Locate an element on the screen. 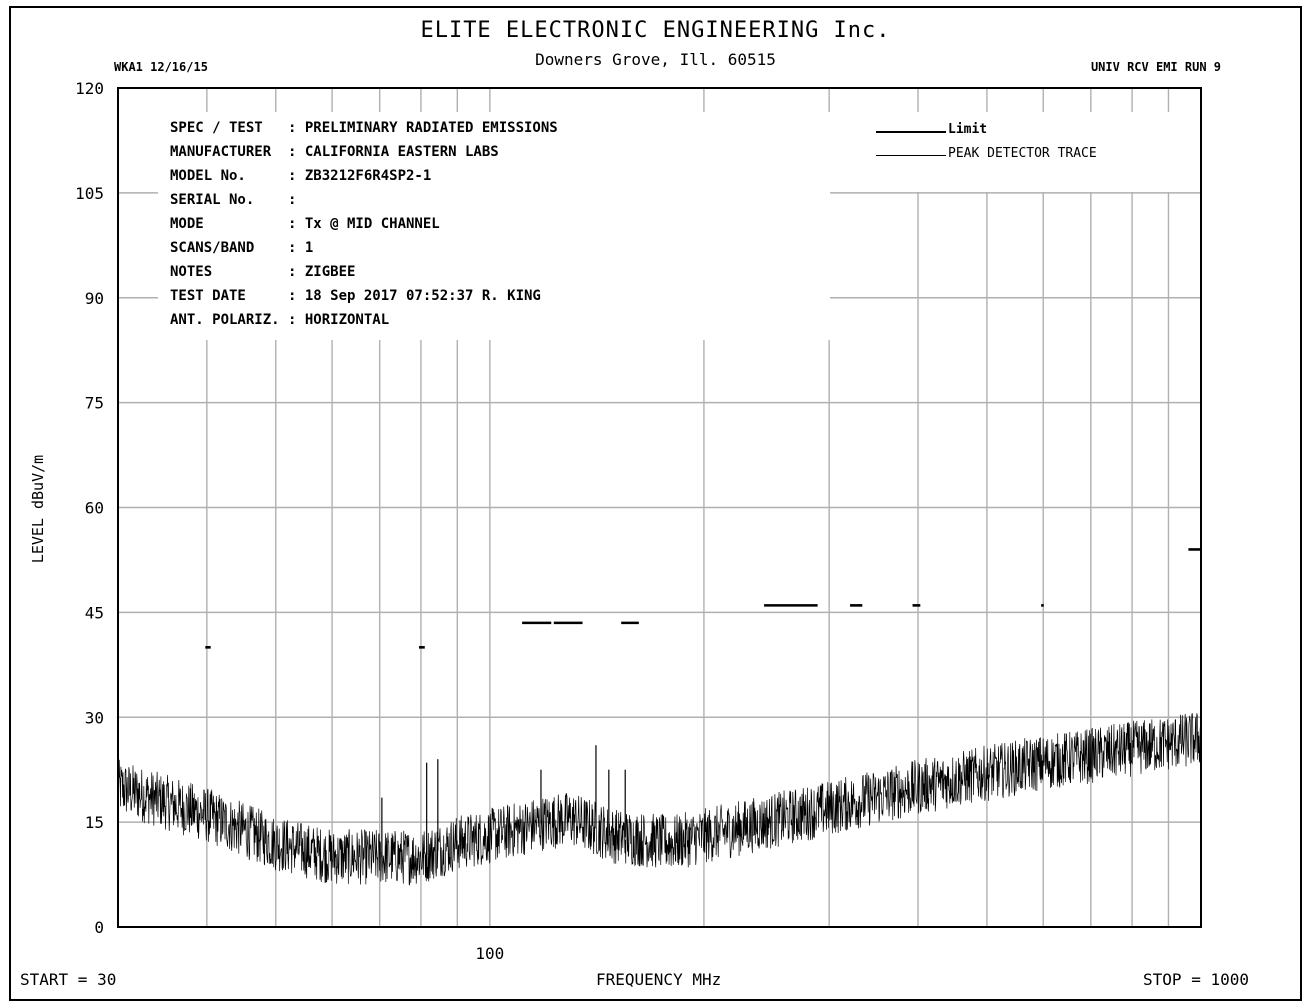 This screenshot has height=1008, width=1311. info-value: : Tx @ MID CHANNEL is located at coordinates (364, 224).